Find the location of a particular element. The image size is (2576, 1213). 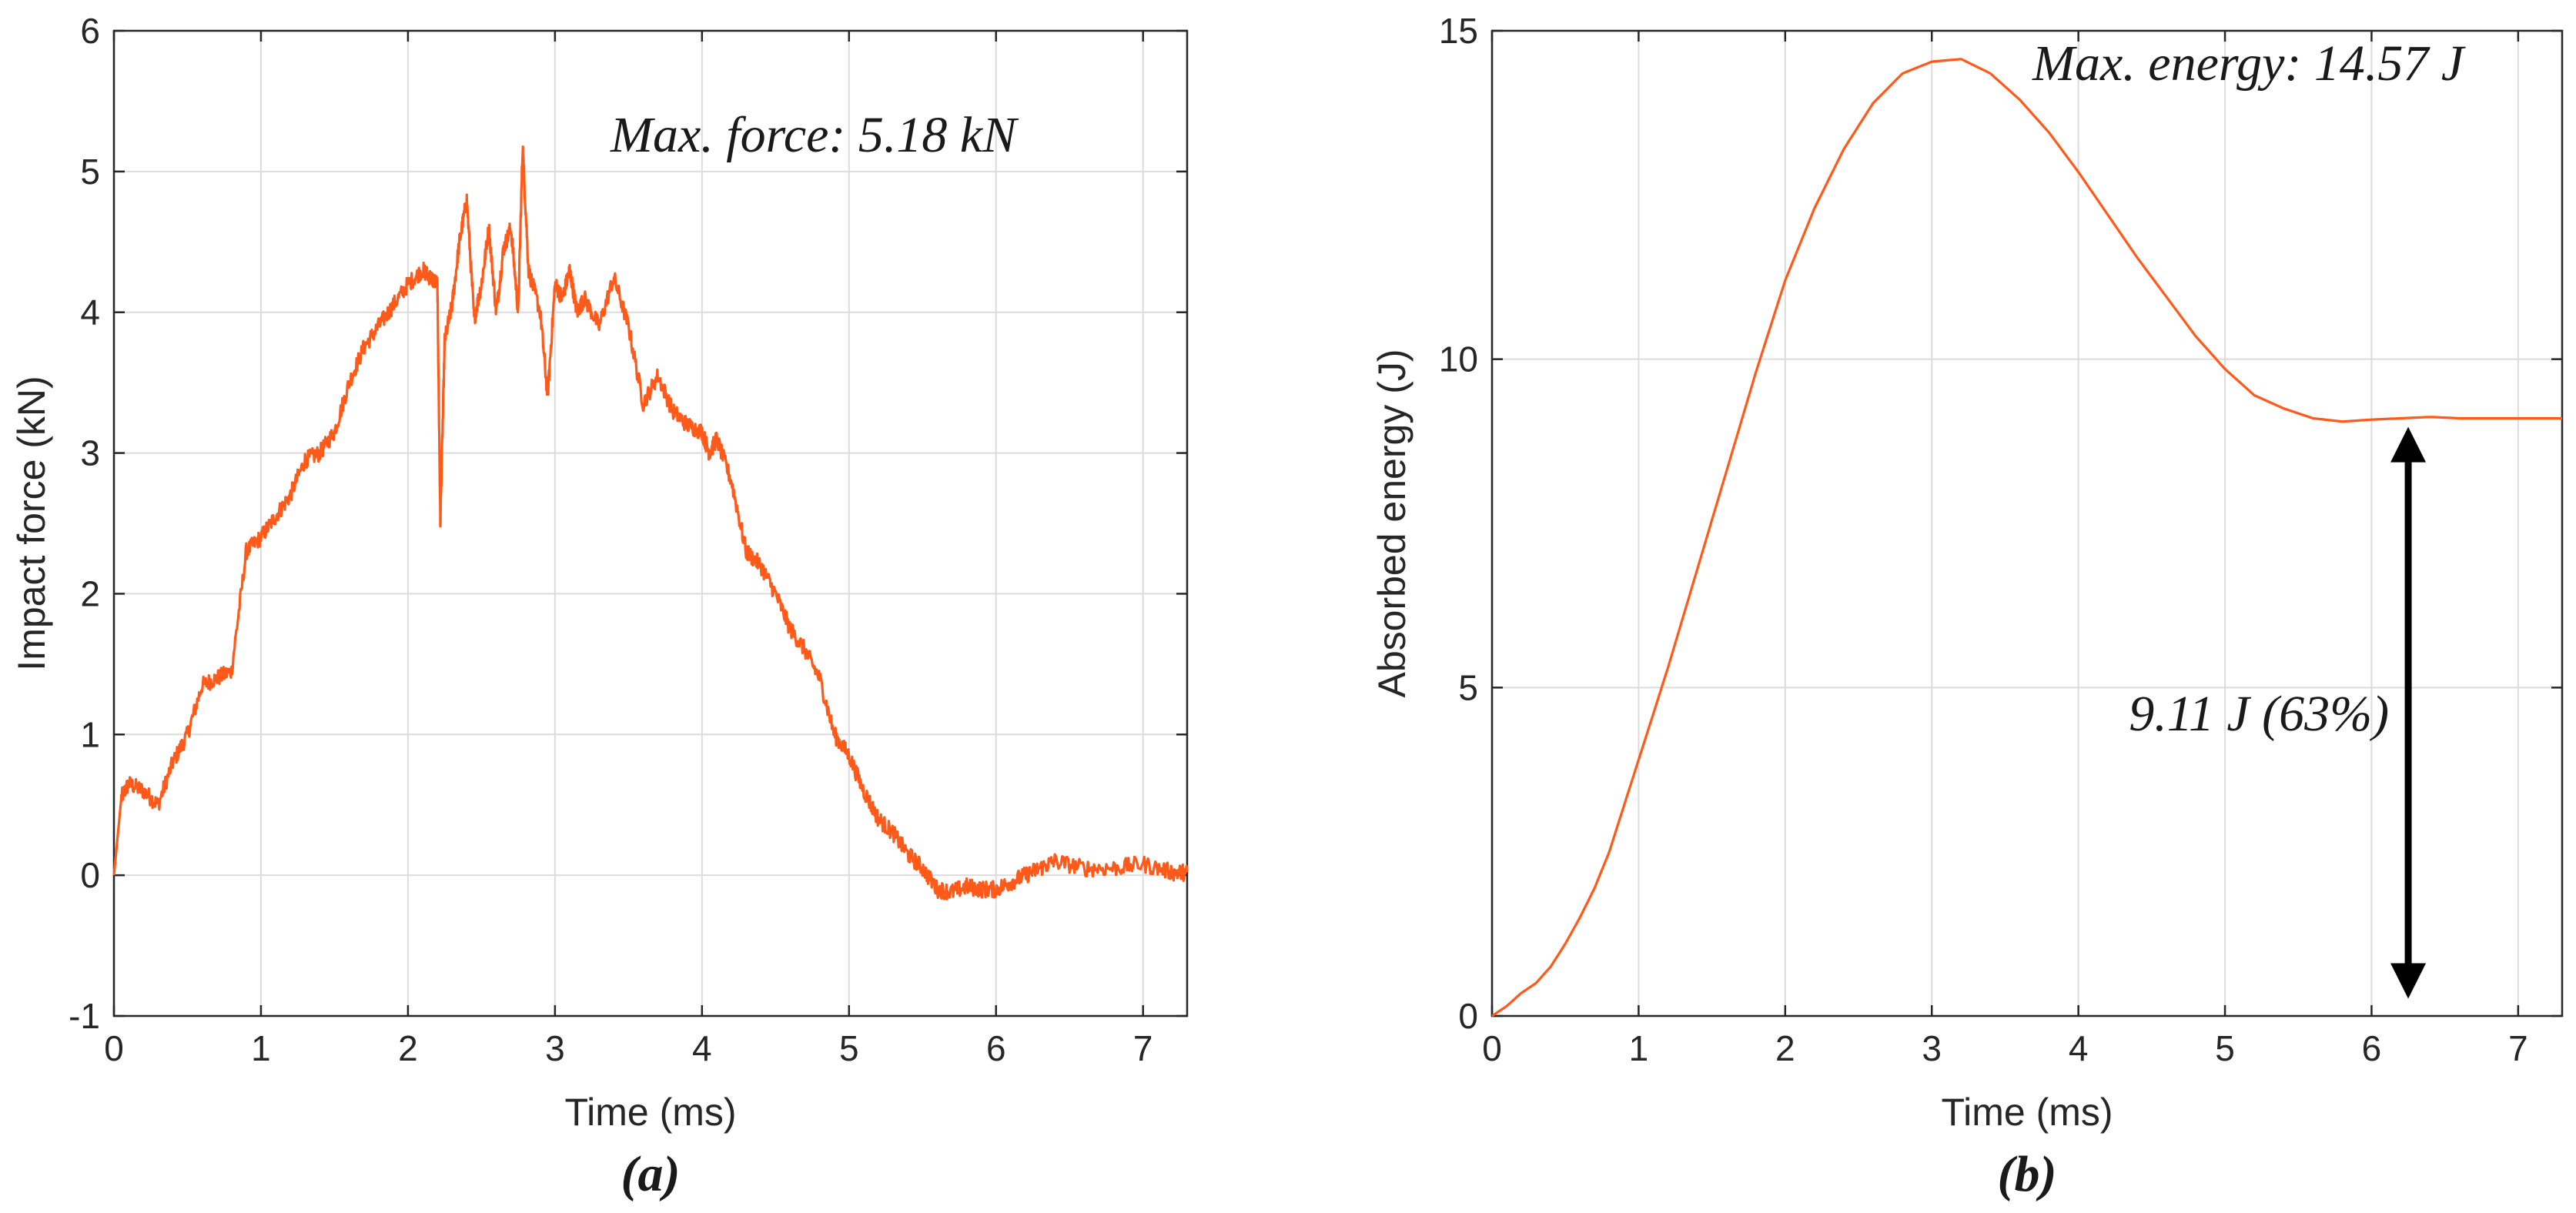

max-energy-annotation: Max. energy: 14.57 J is located at coordinates (2249, 64).